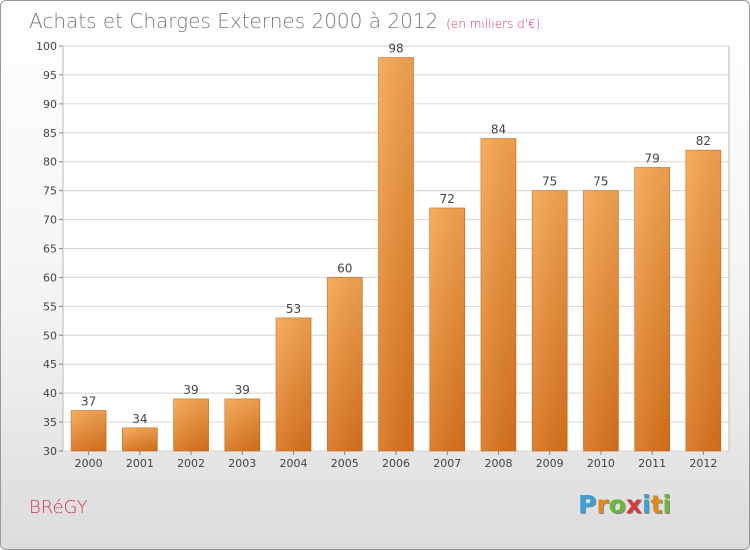  Describe the element at coordinates (652, 463) in the screenshot. I see `x-tick-label-2011: 2011` at that location.